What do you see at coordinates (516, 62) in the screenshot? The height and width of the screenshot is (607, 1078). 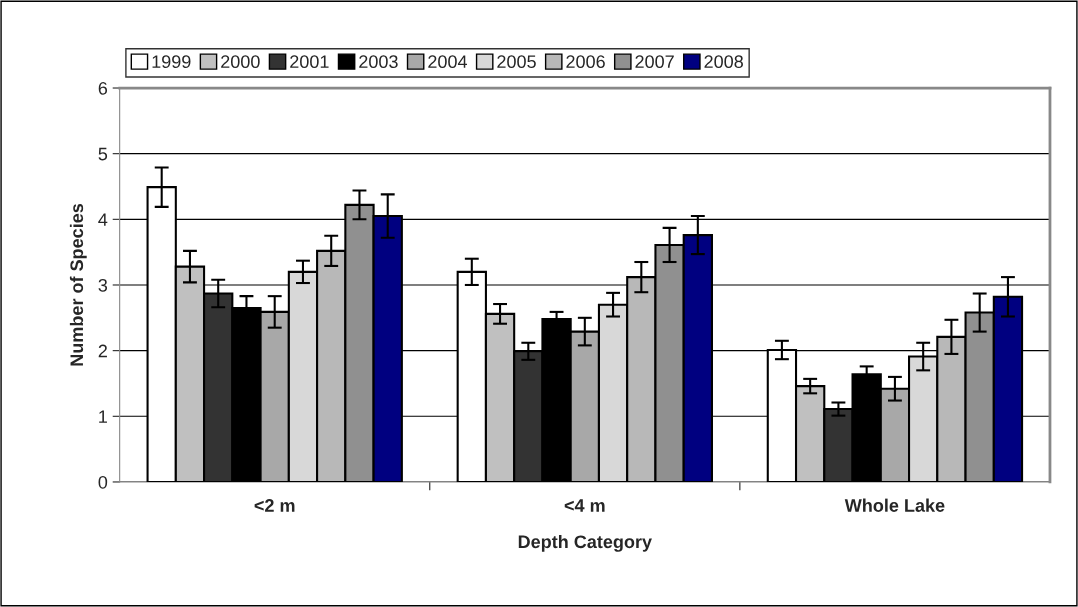 I see `legend-label: 2005` at bounding box center [516, 62].